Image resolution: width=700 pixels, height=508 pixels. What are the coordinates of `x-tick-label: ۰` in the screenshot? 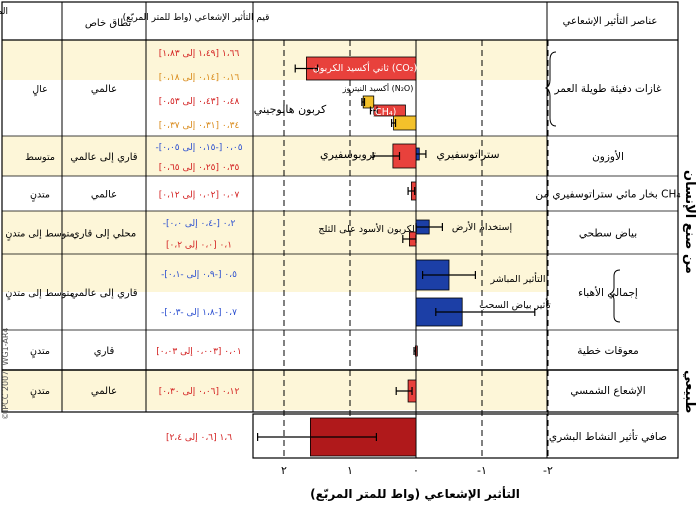 It's located at (416, 470).